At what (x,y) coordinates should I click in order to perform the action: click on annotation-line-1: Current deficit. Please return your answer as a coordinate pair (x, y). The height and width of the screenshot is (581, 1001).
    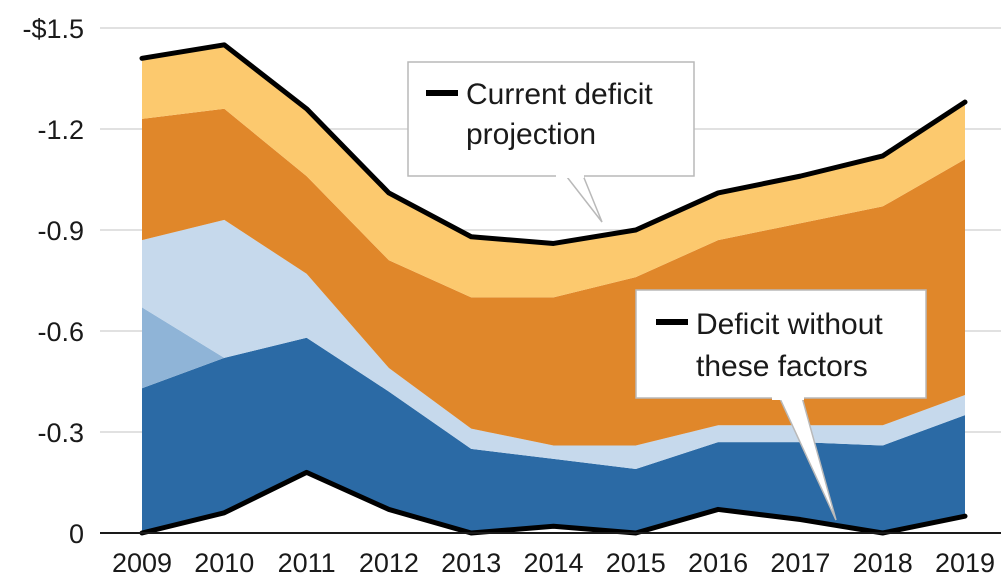
    Looking at the image, I should click on (559, 94).